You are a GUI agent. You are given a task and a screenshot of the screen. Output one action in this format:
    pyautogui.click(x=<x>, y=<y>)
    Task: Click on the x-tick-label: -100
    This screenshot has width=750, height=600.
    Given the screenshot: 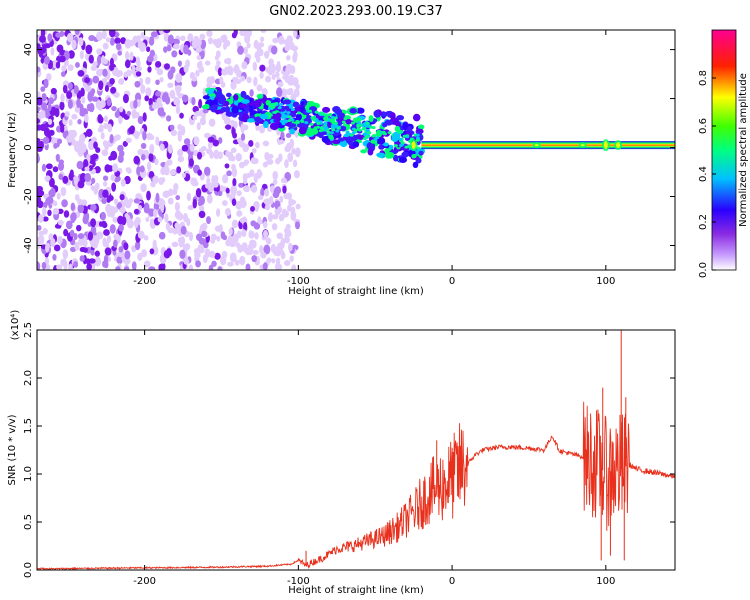 What is the action you would take?
    pyautogui.click(x=298, y=581)
    